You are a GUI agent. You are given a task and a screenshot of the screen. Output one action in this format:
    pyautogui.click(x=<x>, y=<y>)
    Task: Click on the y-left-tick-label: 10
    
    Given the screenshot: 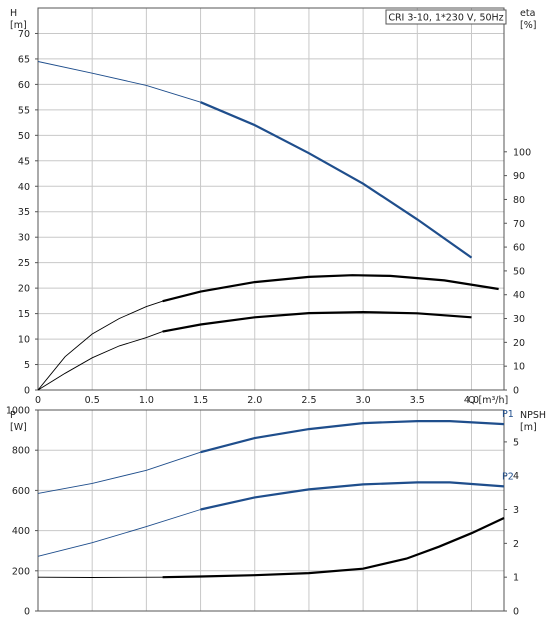 What is the action you would take?
    pyautogui.click(x=24, y=340)
    